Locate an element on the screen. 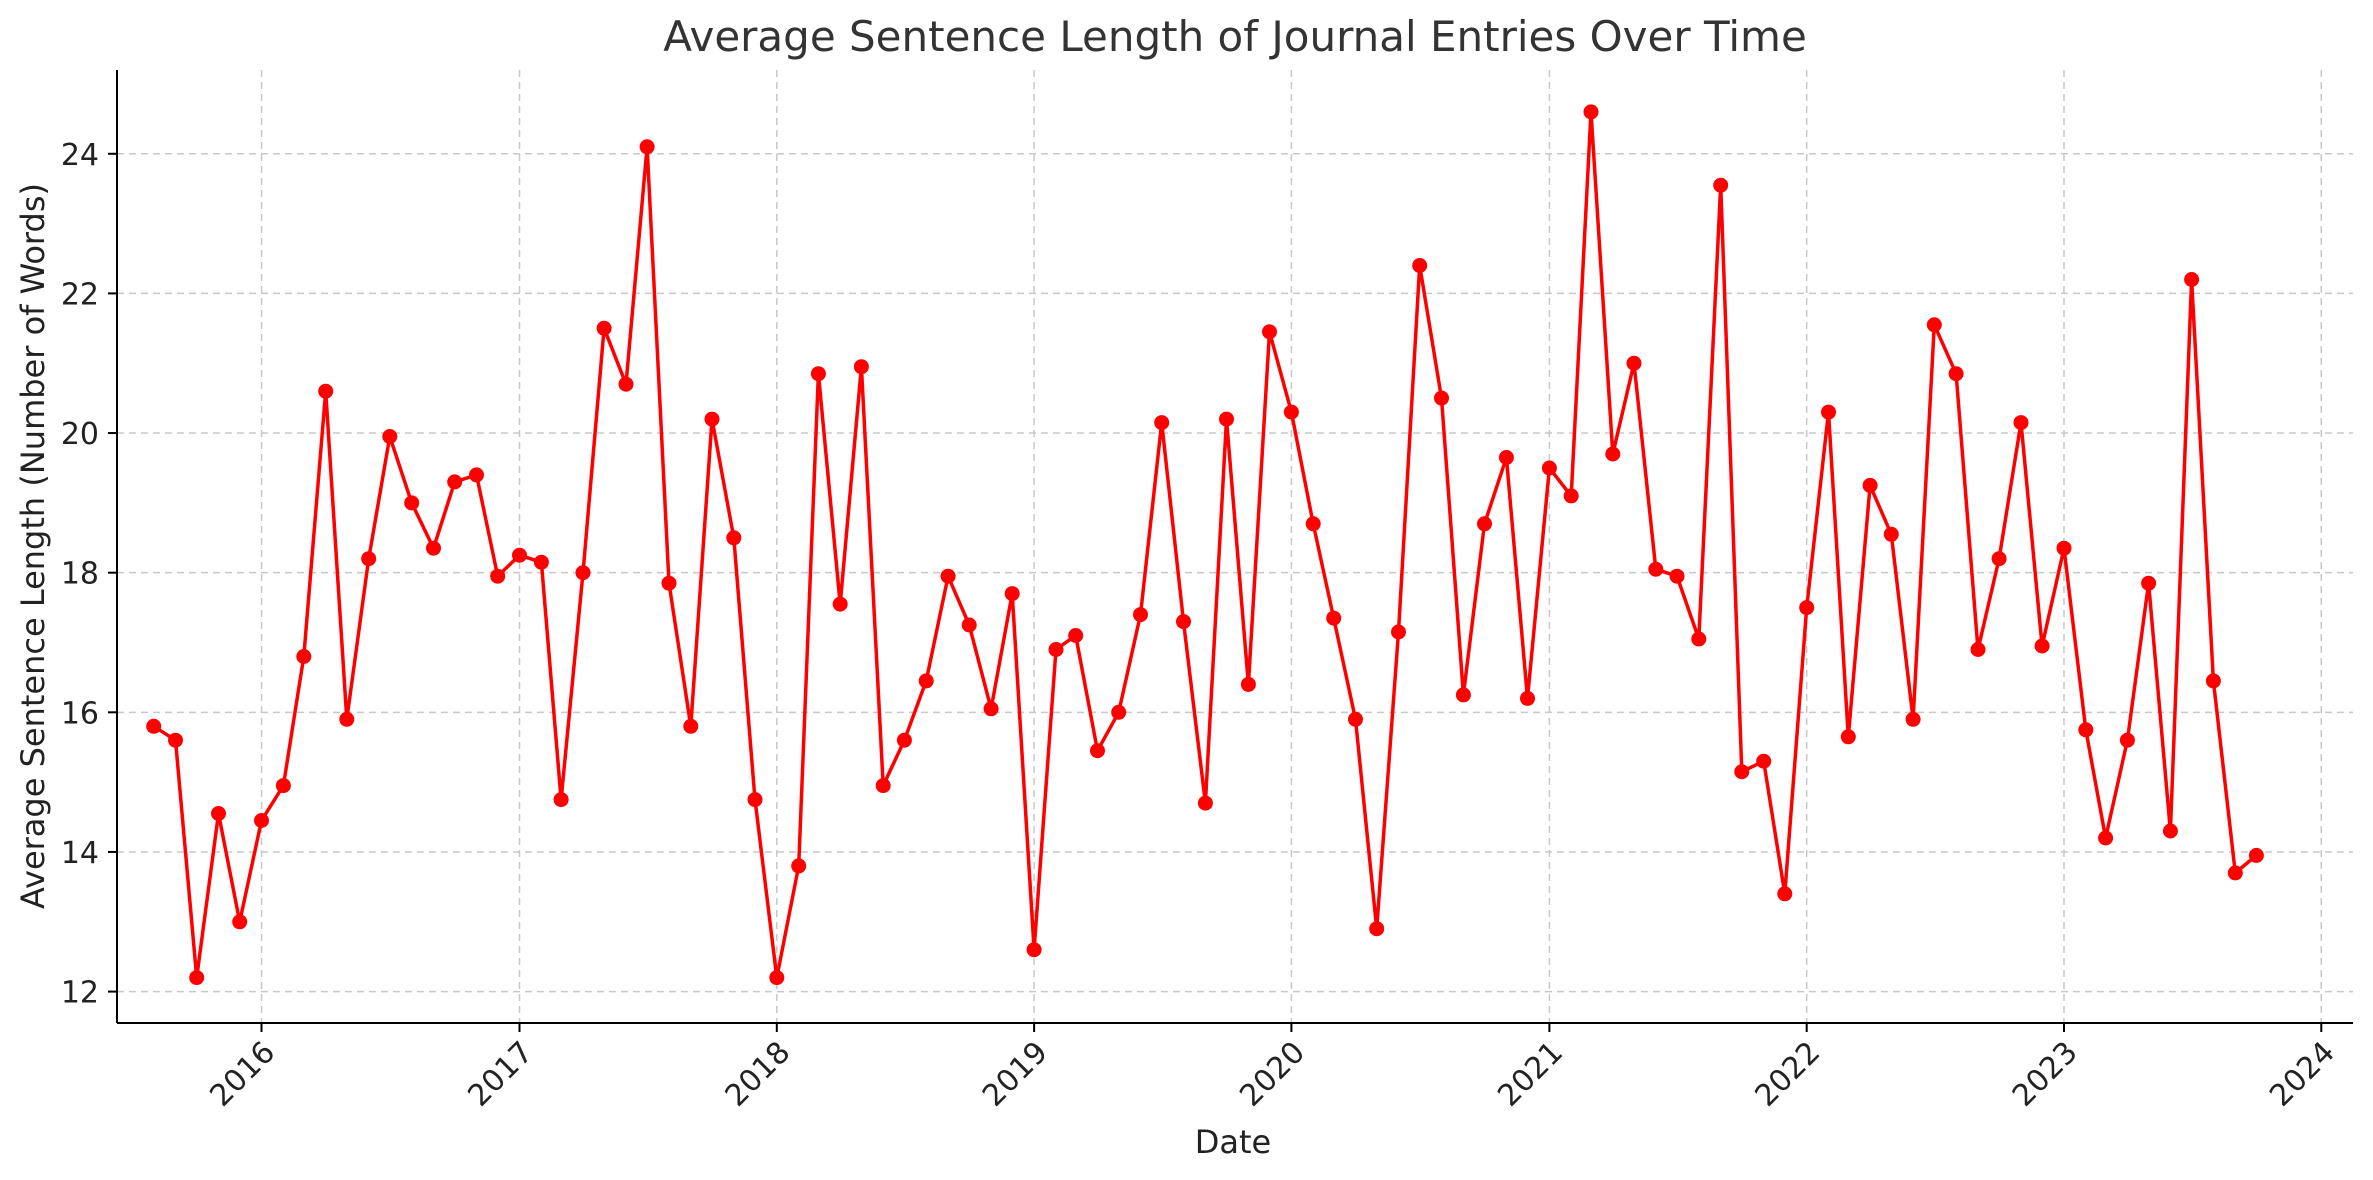  x-tick-label: 2020 is located at coordinates (1272, 1074).